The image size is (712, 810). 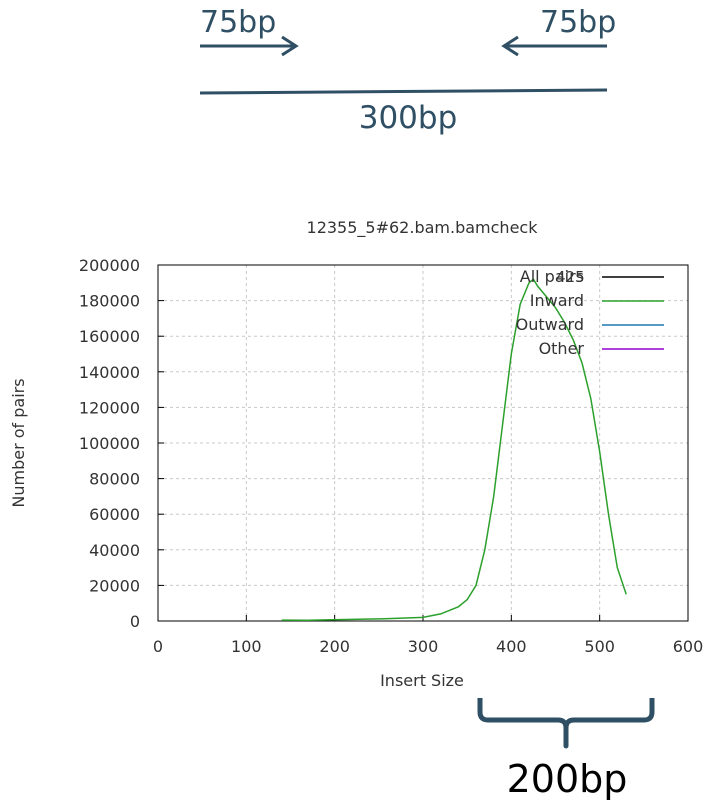 What do you see at coordinates (114, 550) in the screenshot?
I see `y-tick-label: 40000` at bounding box center [114, 550].